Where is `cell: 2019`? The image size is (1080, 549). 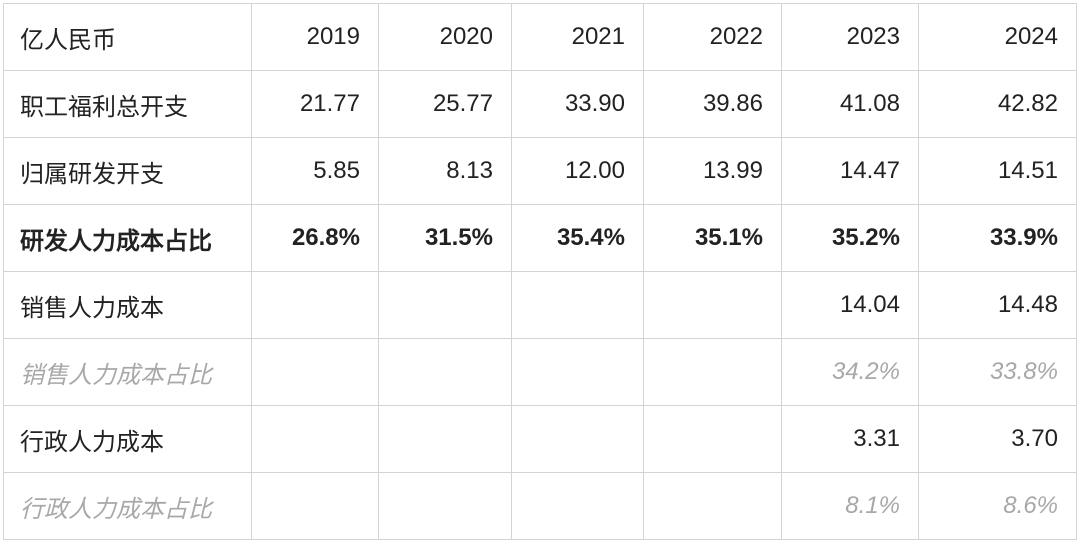 cell: 2019 is located at coordinates (315, 37).